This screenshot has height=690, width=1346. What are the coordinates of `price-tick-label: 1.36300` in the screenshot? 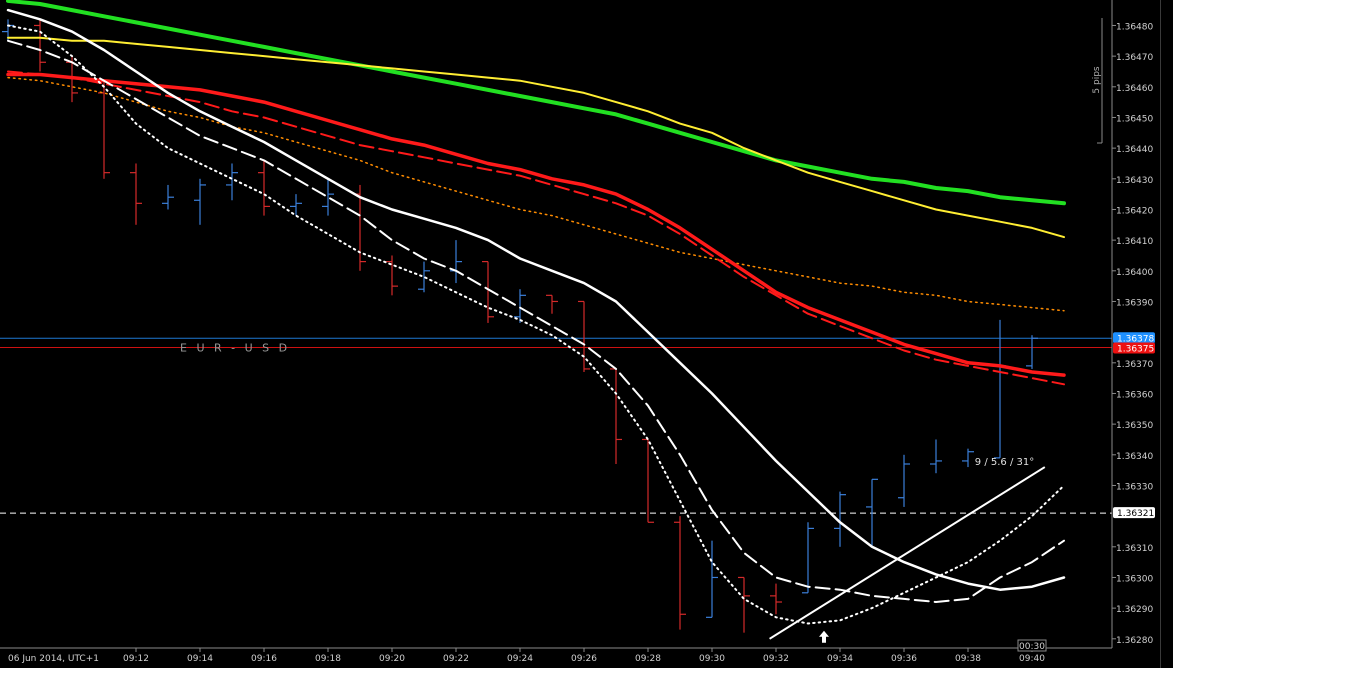 It's located at (1134, 579).